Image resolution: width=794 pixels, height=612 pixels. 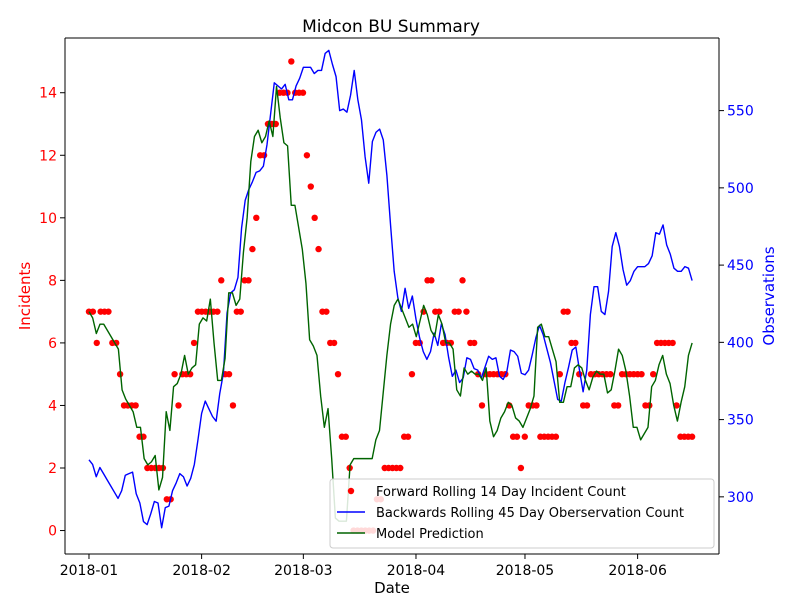 What do you see at coordinates (736, 305) in the screenshot?
I see `right-y-axis: 300 350 400 450 500 550` at bounding box center [736, 305].